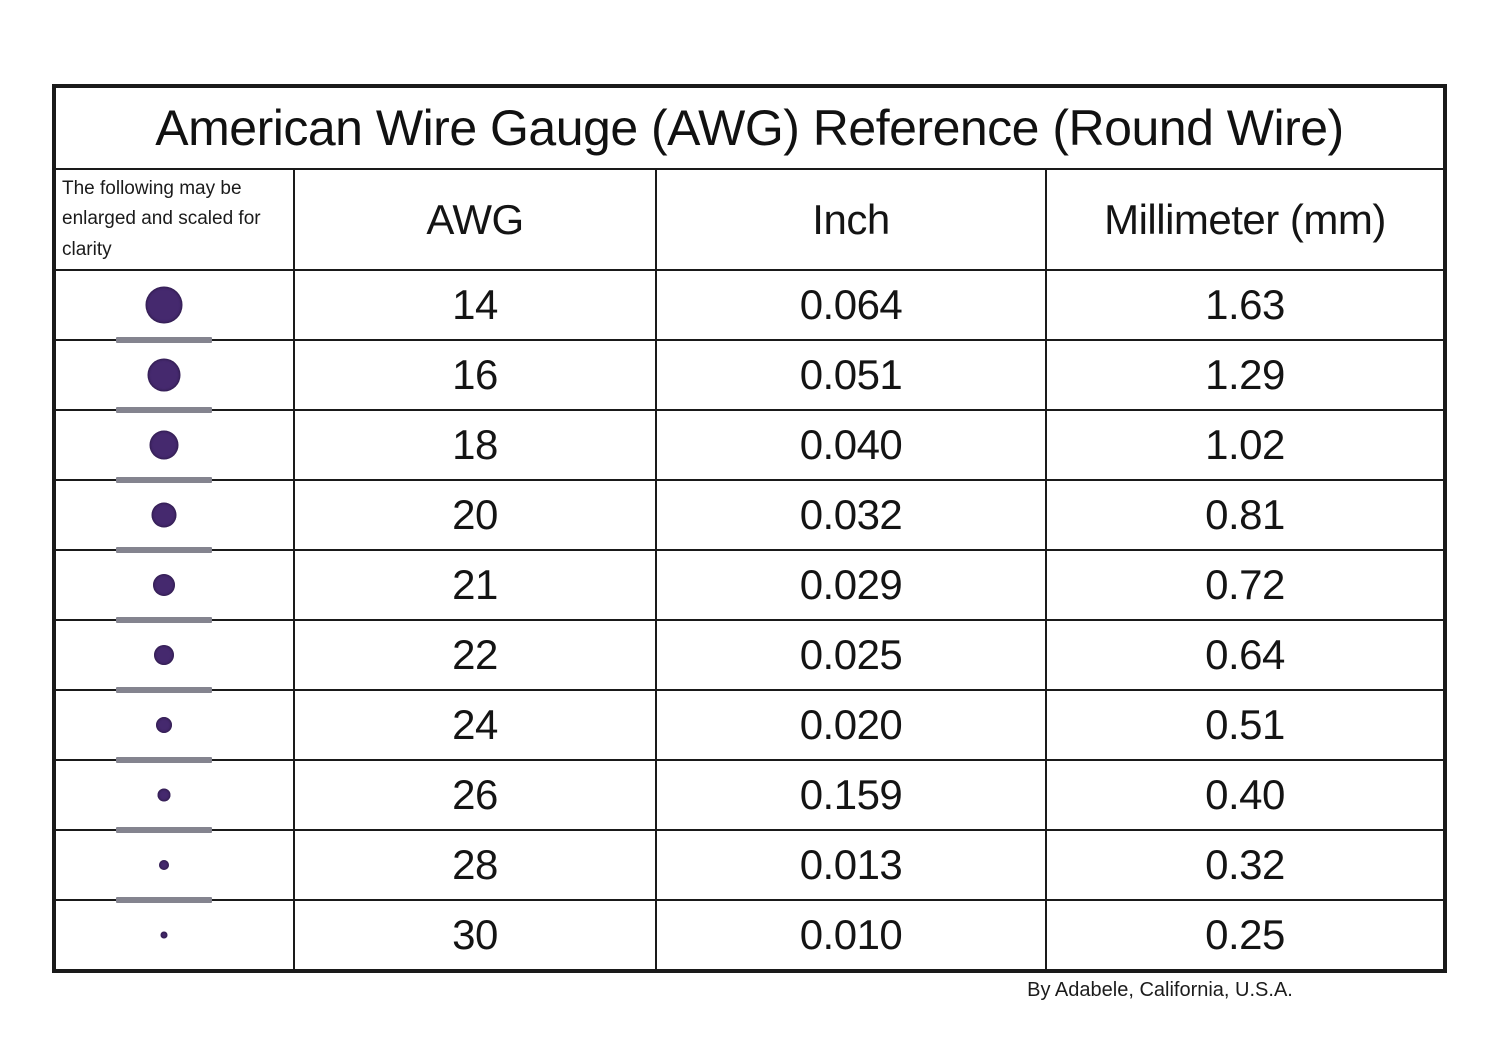 This screenshot has width=1500, height=1056. Describe the element at coordinates (475, 445) in the screenshot. I see `awg-value-cell: 18` at that location.